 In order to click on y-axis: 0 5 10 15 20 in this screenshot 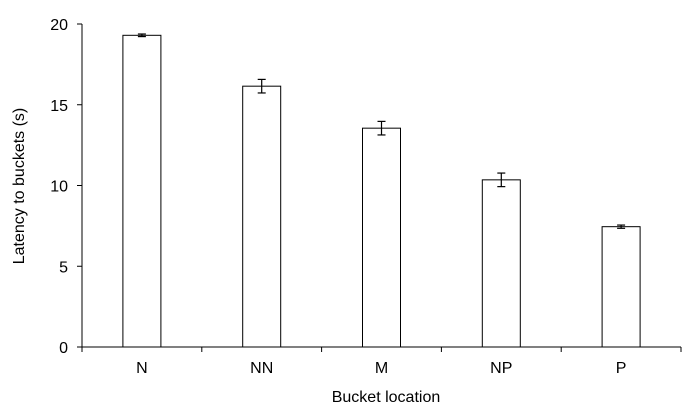, I will do `click(66, 187)`.